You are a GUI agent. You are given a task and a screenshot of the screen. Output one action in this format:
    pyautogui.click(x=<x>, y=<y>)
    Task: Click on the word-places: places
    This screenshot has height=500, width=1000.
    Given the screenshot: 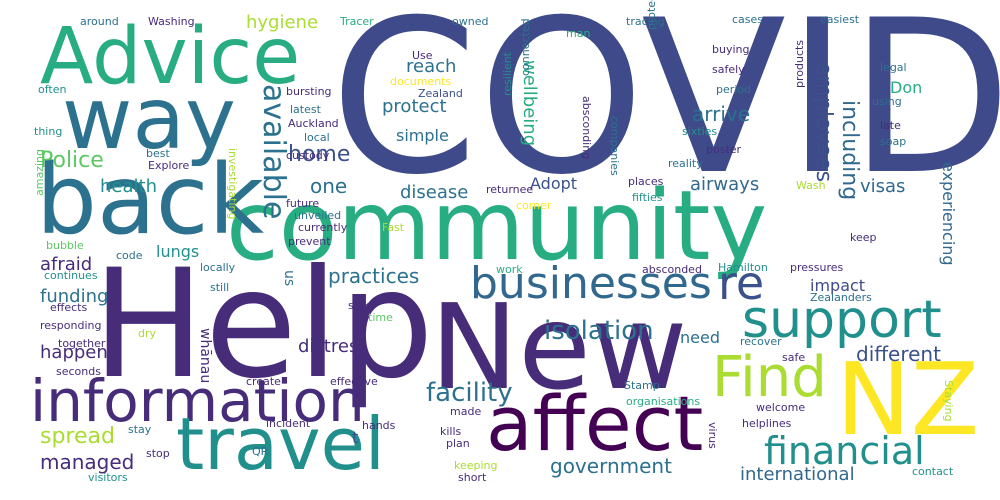 What is the action you would take?
    pyautogui.click(x=646, y=181)
    